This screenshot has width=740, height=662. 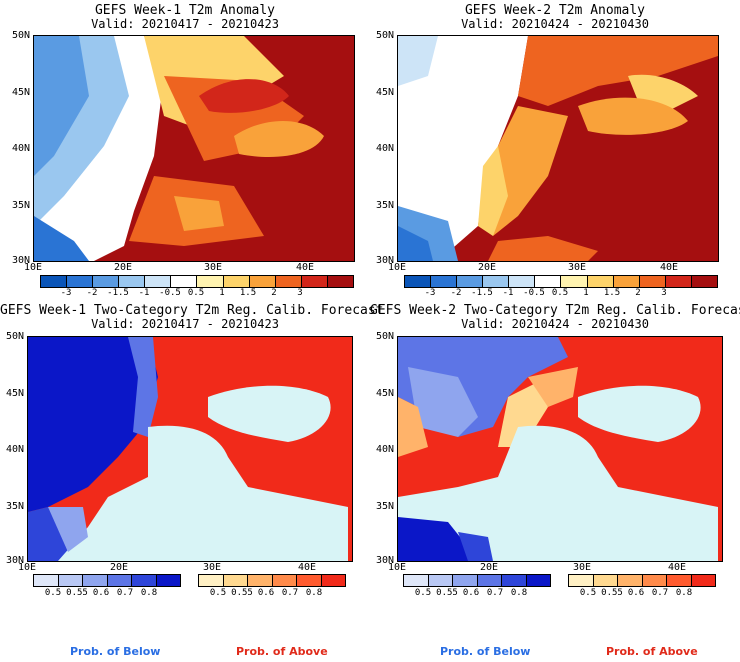 I want to click on map-anomaly-week2, so click(x=558, y=148).